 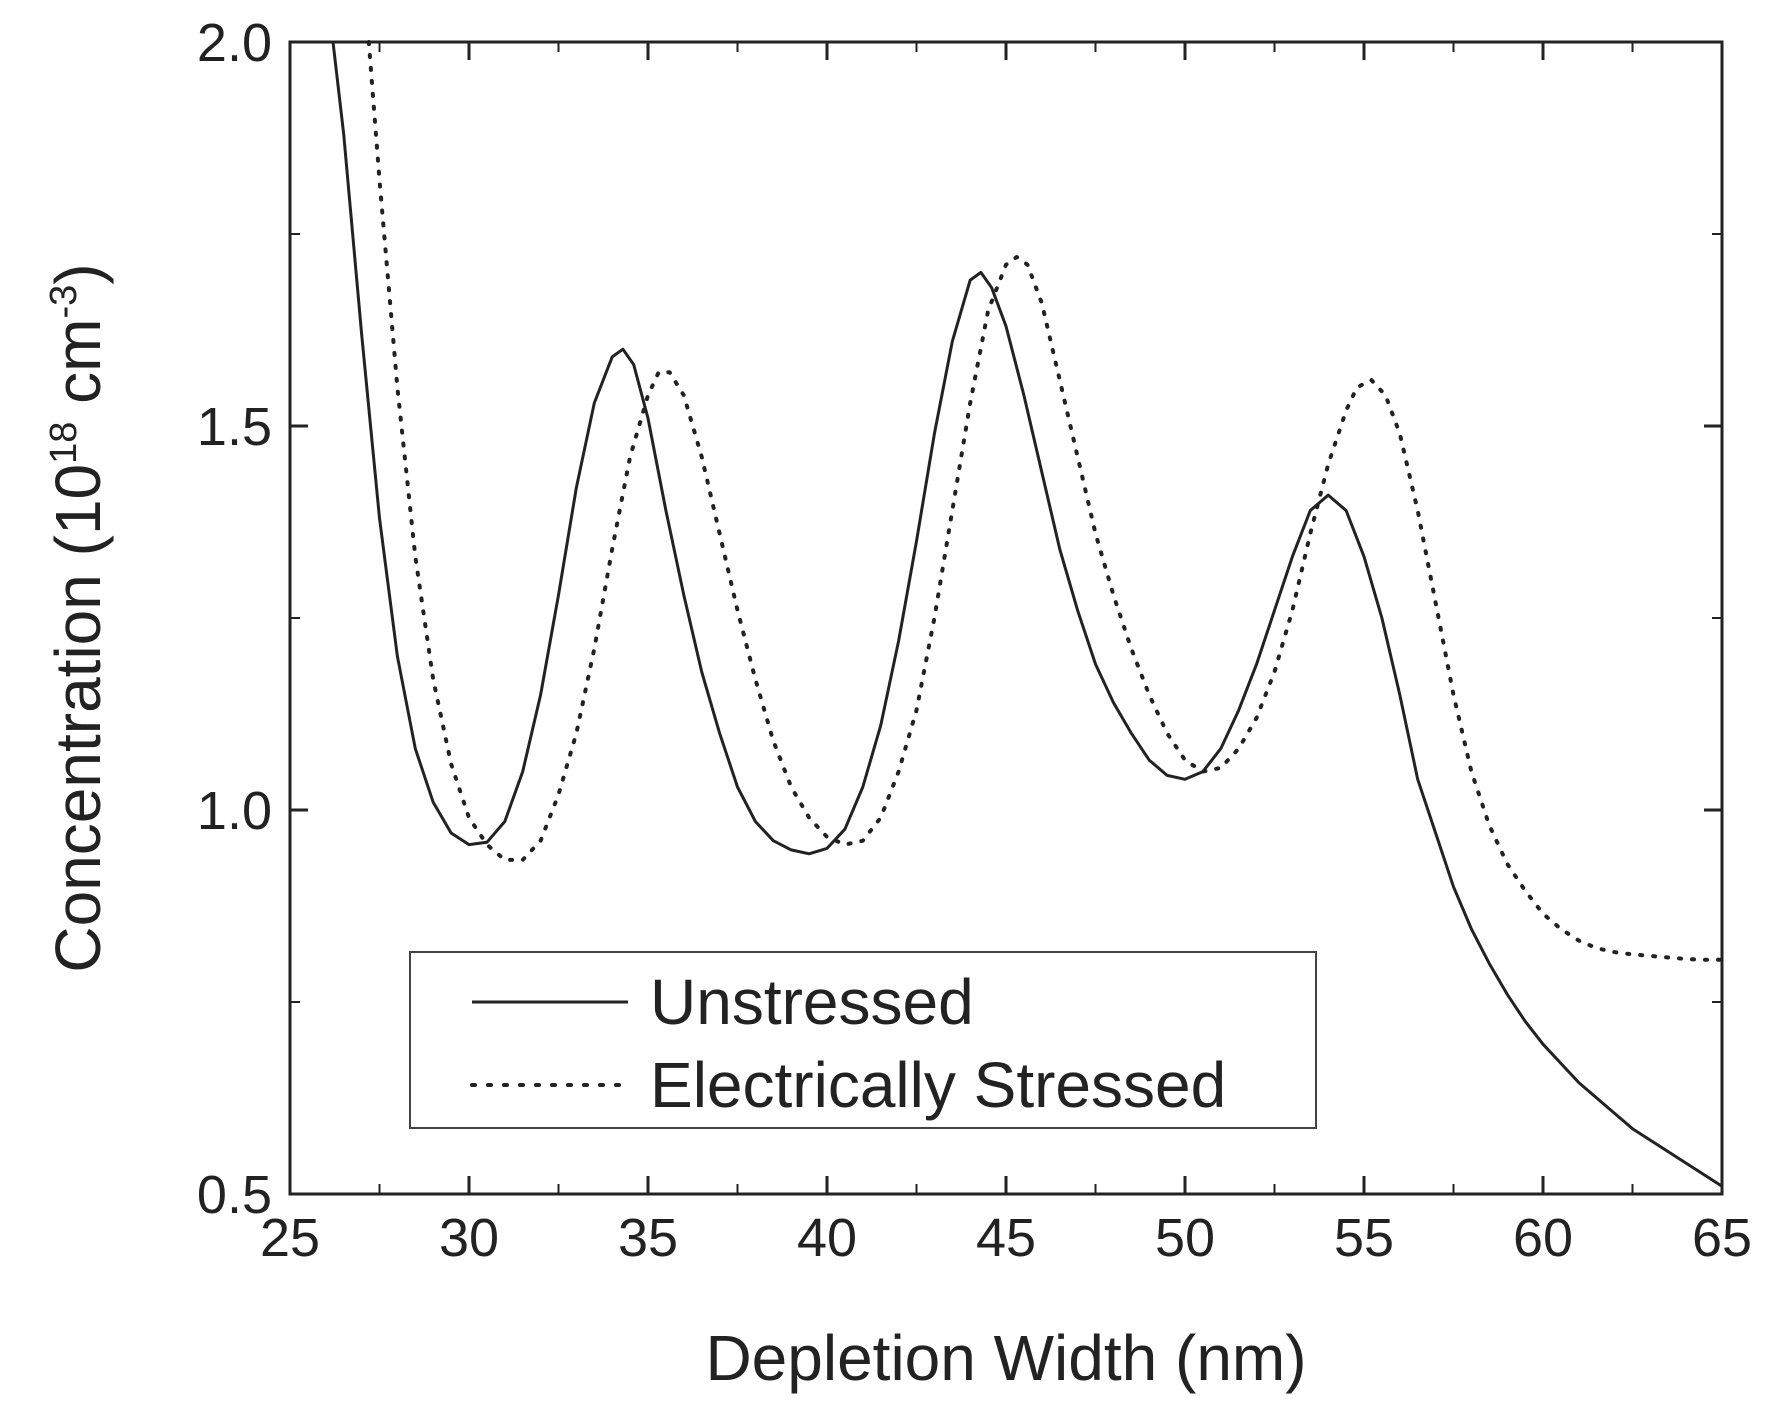 I want to click on y-tick-label: 1.5, so click(x=234, y=427).